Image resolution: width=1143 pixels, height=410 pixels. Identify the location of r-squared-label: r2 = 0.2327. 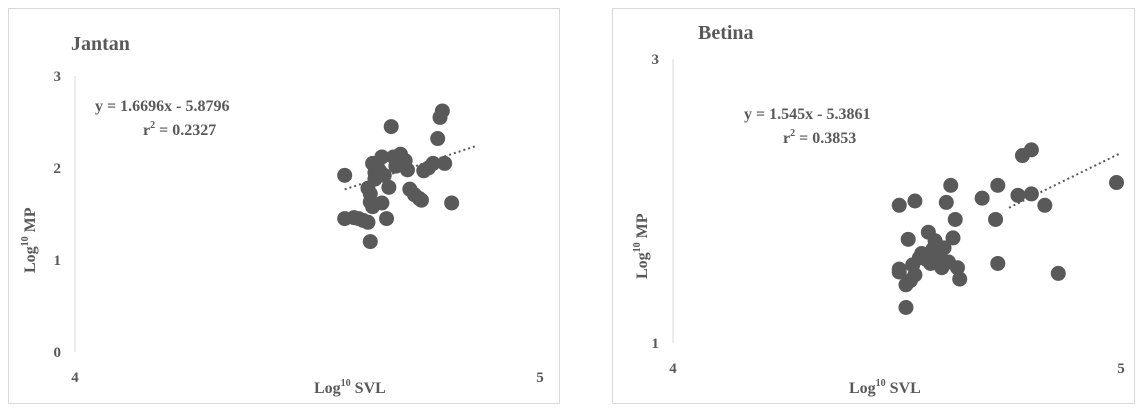
(179, 129).